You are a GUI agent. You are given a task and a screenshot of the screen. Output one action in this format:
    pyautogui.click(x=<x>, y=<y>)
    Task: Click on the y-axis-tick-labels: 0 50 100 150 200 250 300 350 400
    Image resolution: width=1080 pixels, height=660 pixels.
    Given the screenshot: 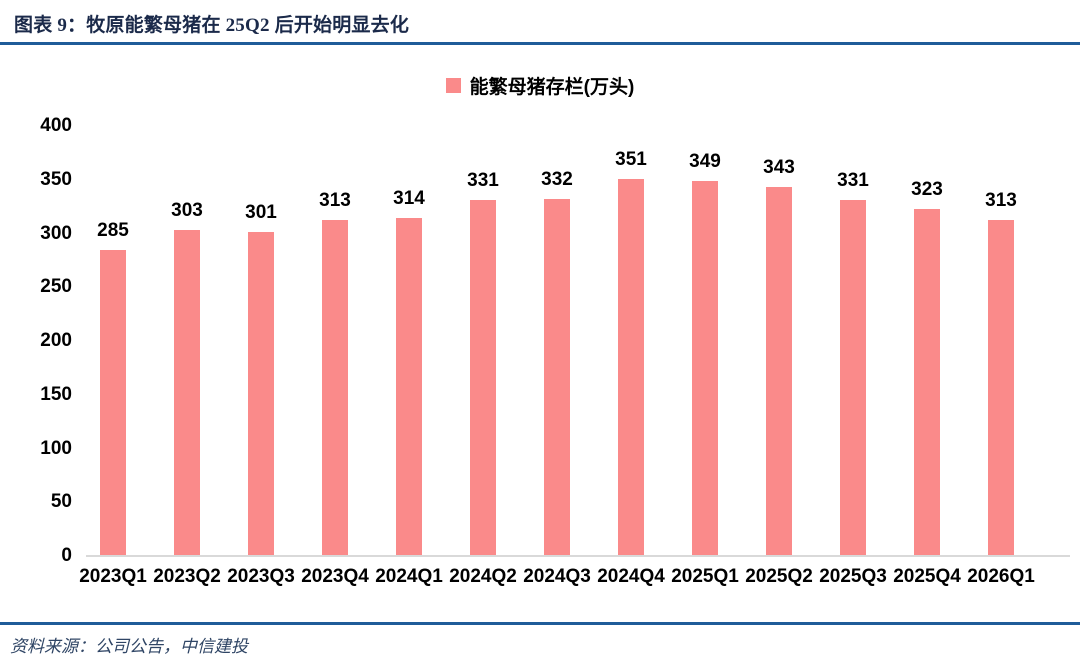 What is the action you would take?
    pyautogui.click(x=38, y=341)
    